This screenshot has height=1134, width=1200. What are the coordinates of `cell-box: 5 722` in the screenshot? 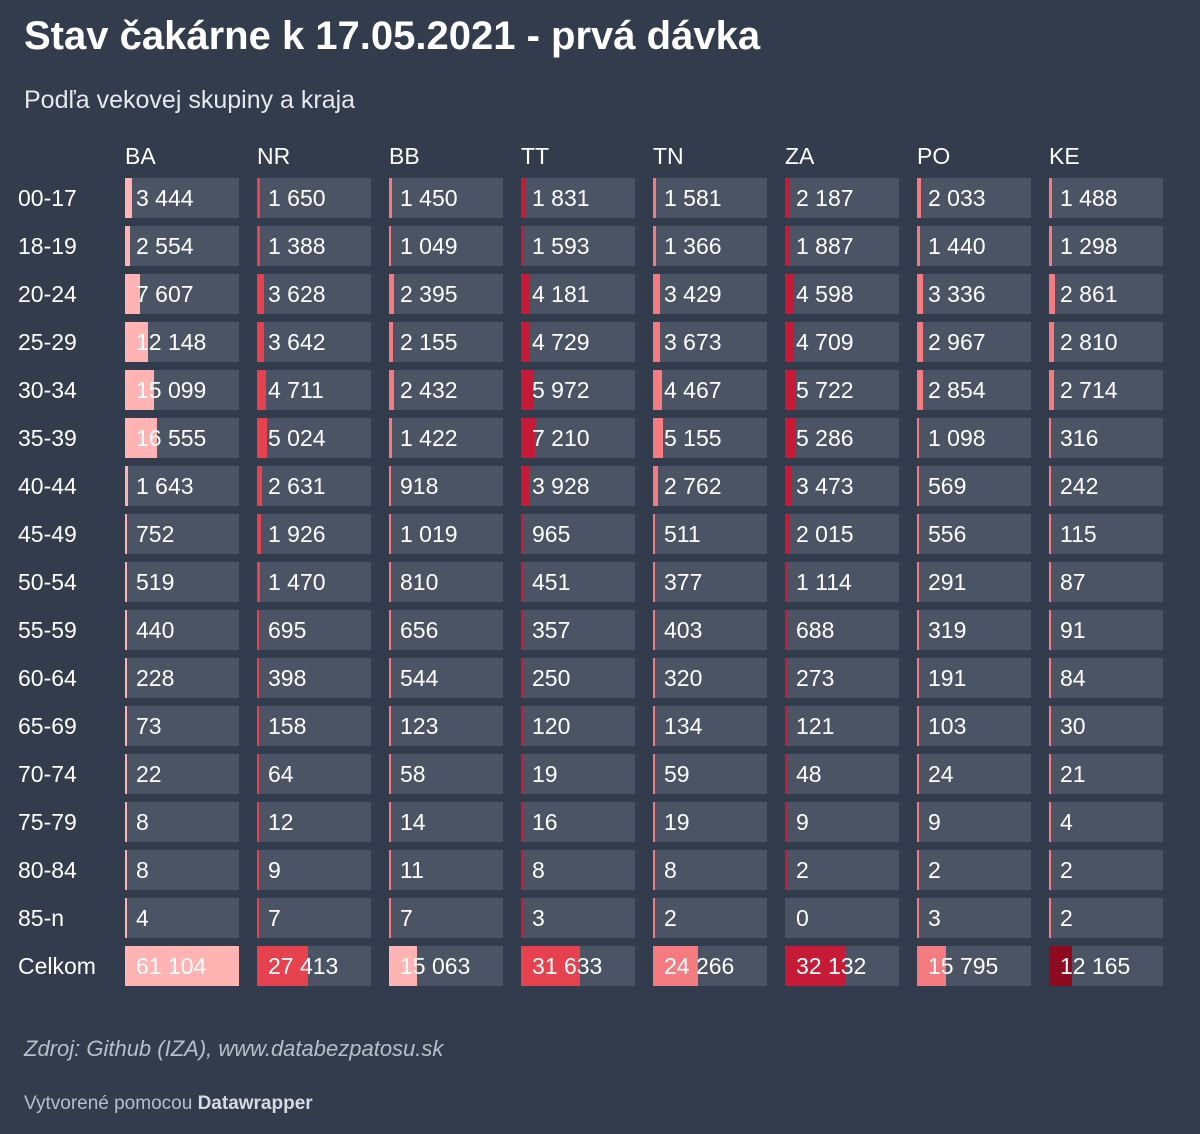 It's located at (842, 390).